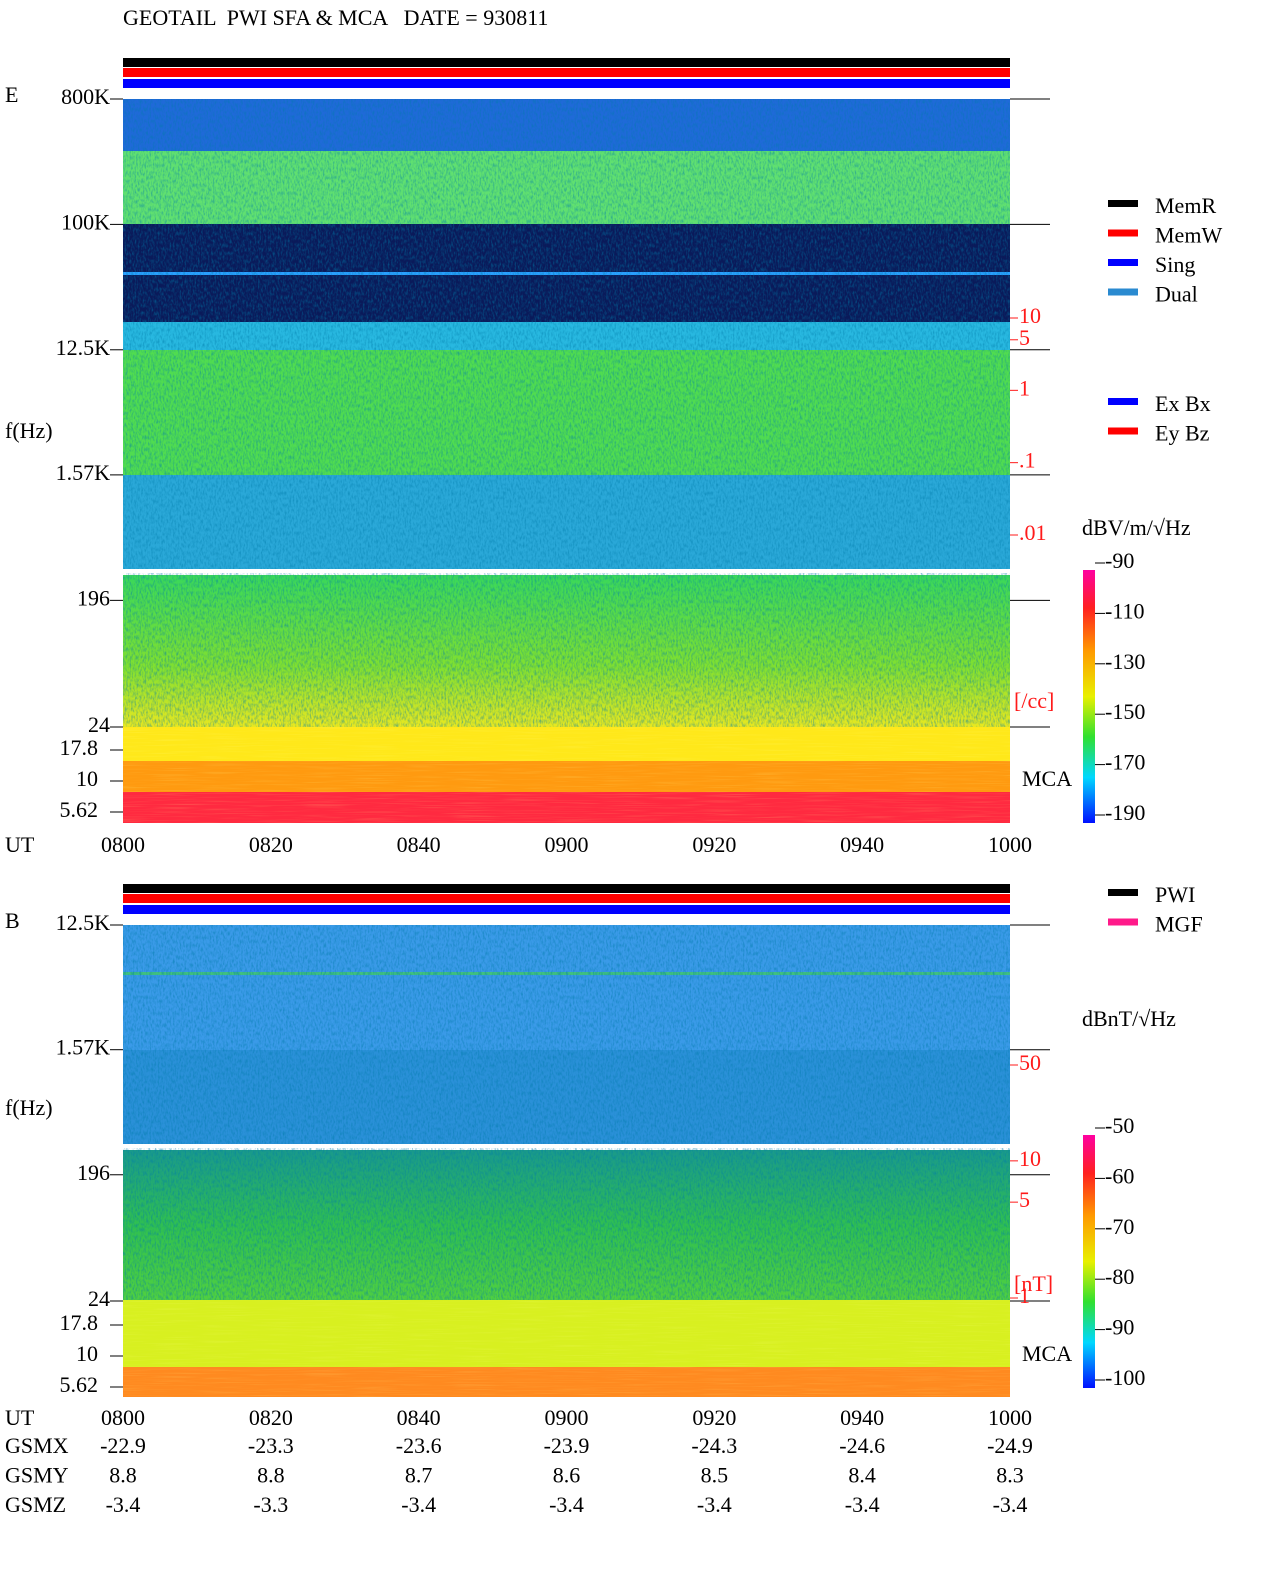 This screenshot has width=1280, height=1593. I want to click on legend-label: Dual, so click(1176, 294).